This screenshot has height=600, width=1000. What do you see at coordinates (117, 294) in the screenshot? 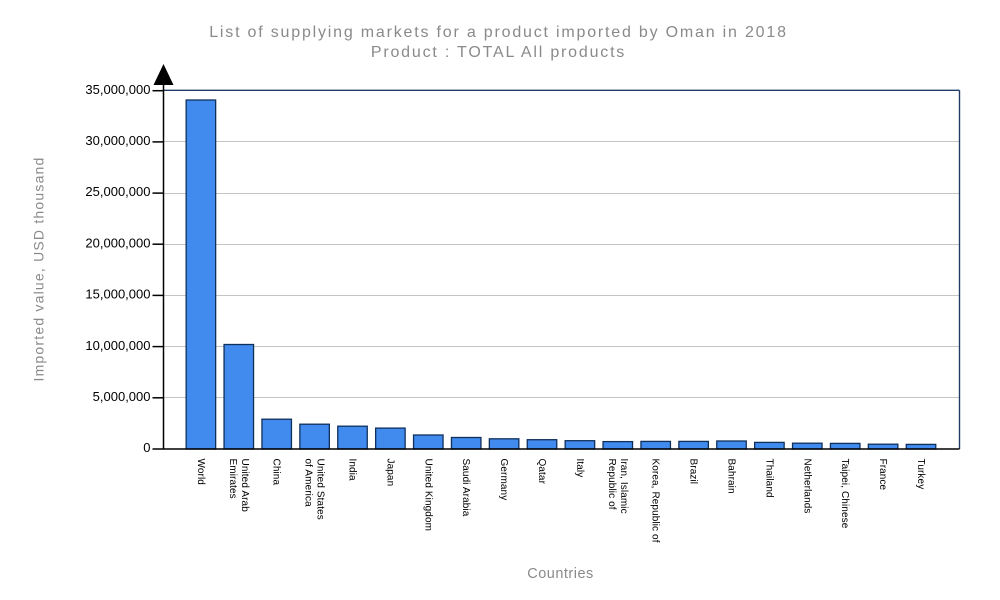
I see `svg-text: 15,000,000` at bounding box center [117, 294].